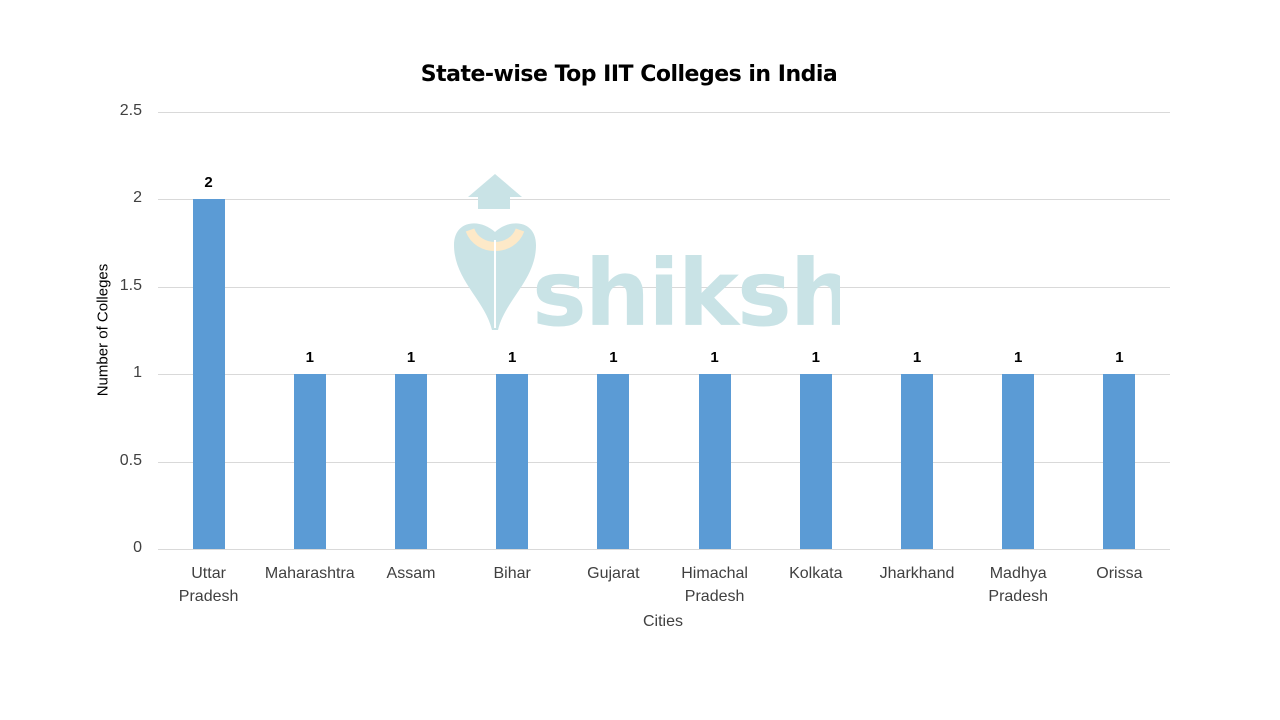 The image size is (1280, 720). What do you see at coordinates (130, 110) in the screenshot?
I see `y-tick-label: 2.5` at bounding box center [130, 110].